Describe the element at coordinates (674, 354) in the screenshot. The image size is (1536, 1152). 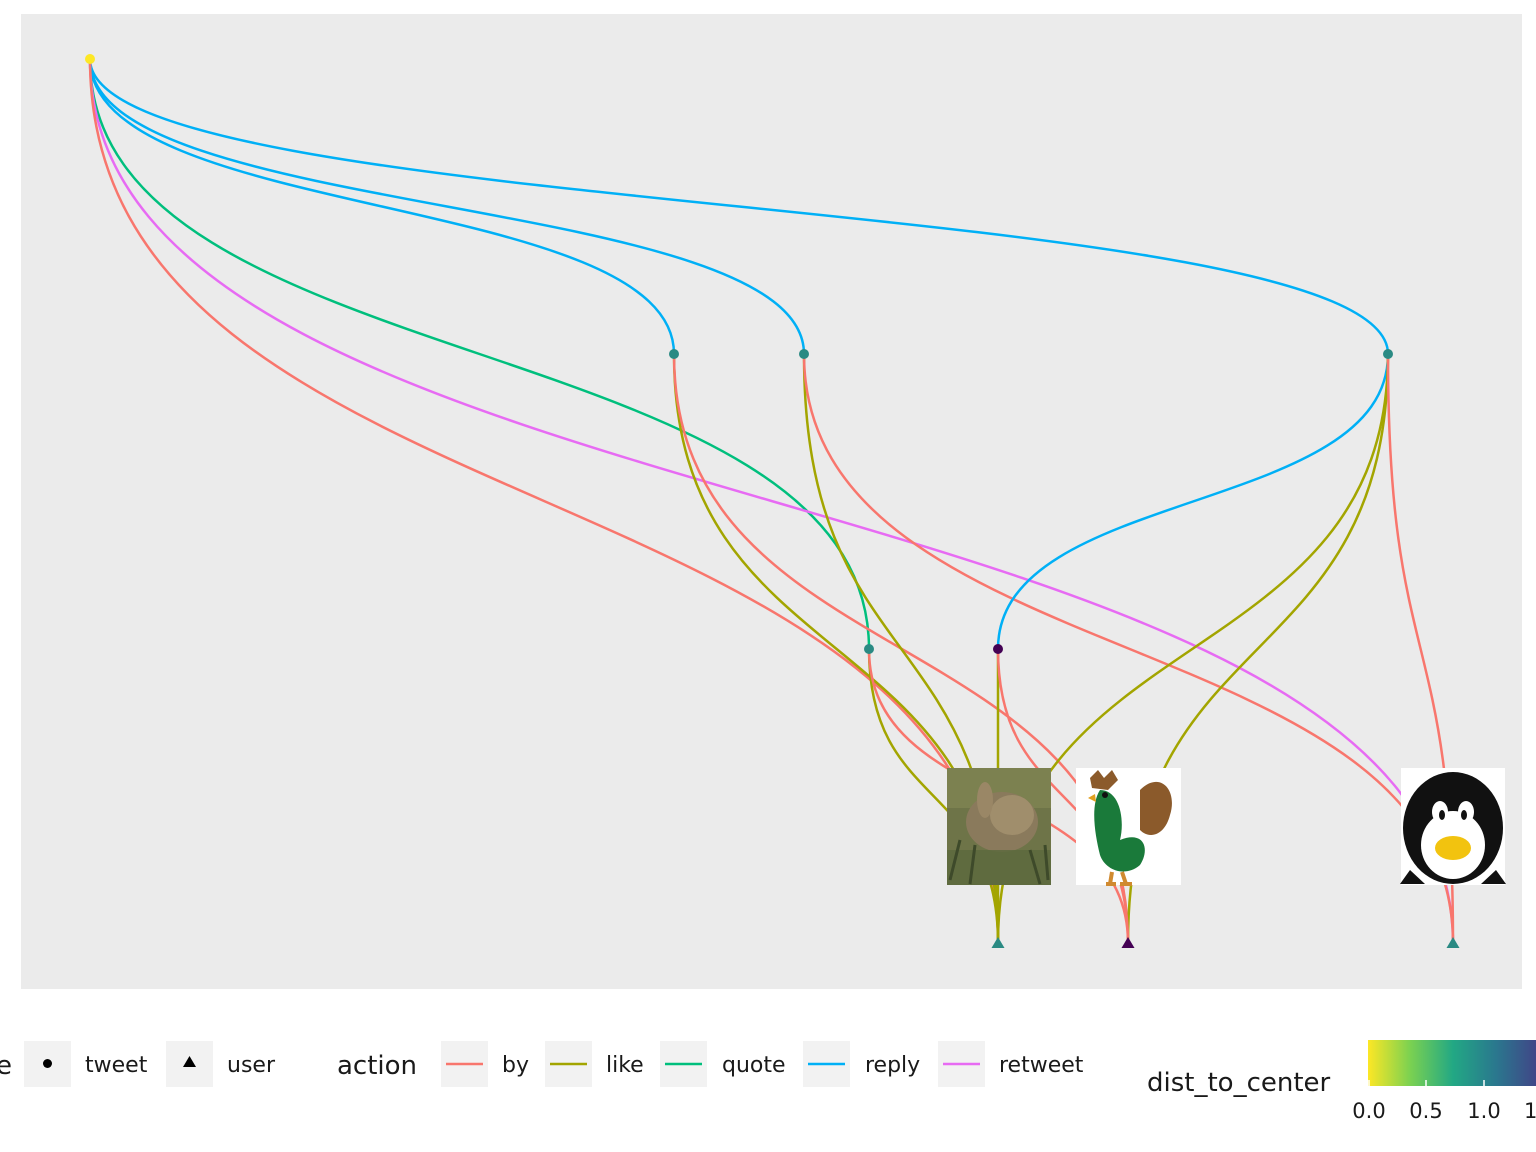
I see `node-tweet-t1` at that location.